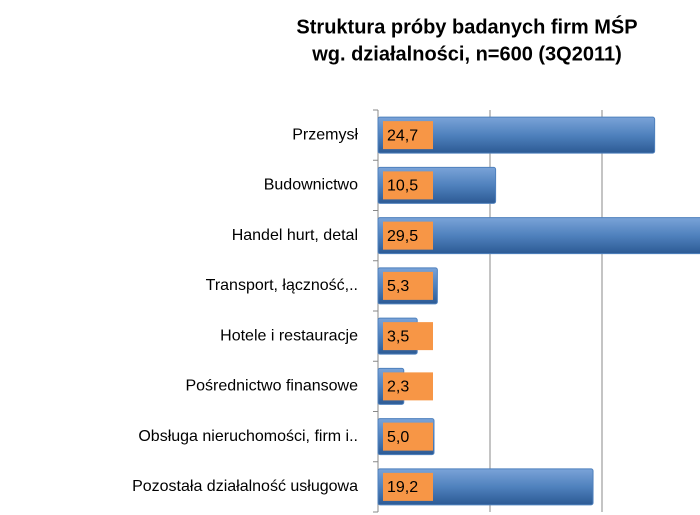 This screenshot has height=515, width=700. What do you see at coordinates (295, 235) in the screenshot?
I see `y-tick-label: Handel hurt, detal` at bounding box center [295, 235].